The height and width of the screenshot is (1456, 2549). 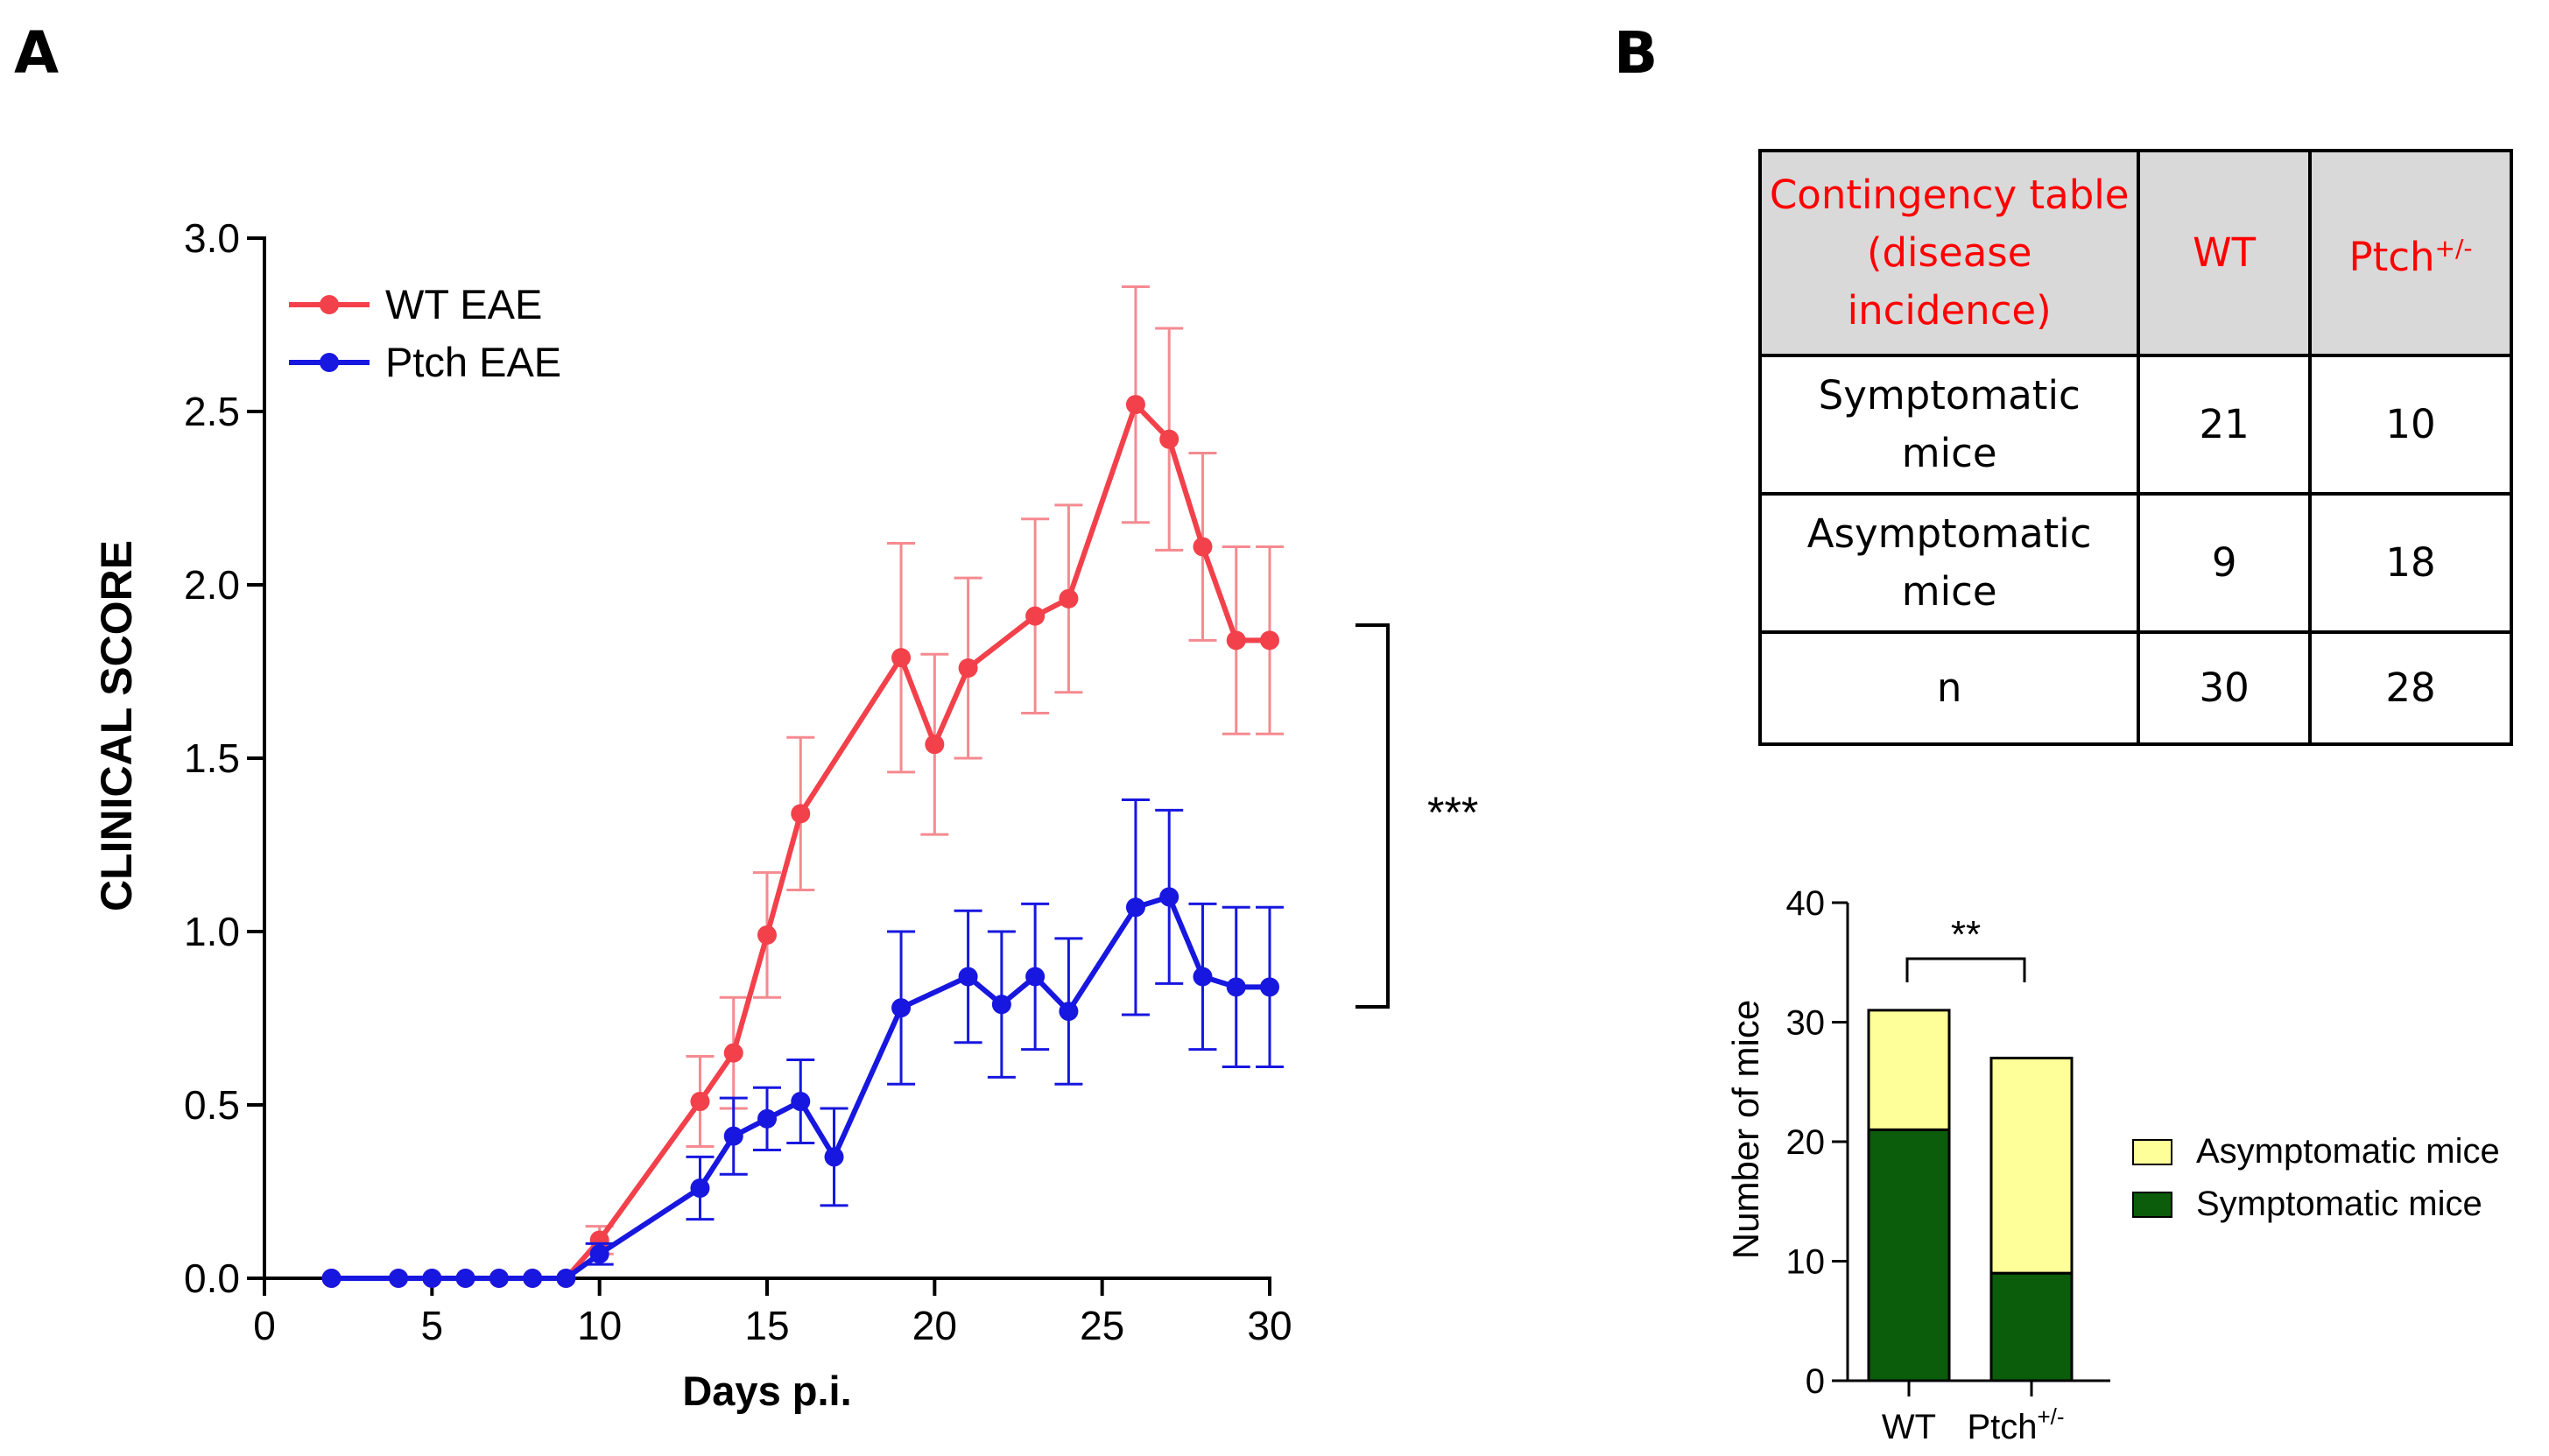 I want to click on bar-category-ptch: Ptch+/-, so click(x=2016, y=1424).